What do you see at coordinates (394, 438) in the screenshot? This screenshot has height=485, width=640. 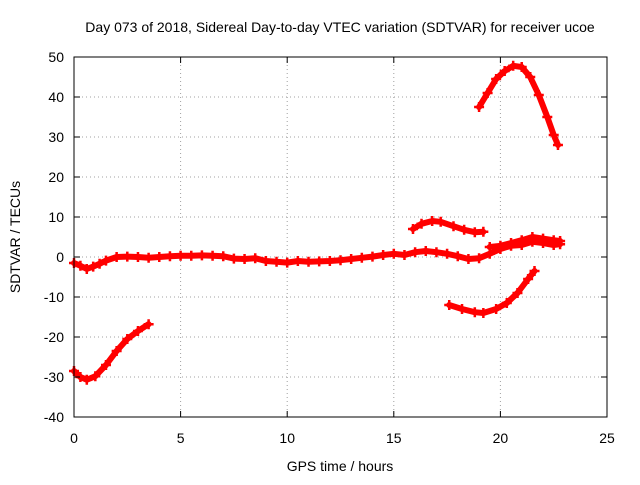 I see `x-tick-label: 15` at bounding box center [394, 438].